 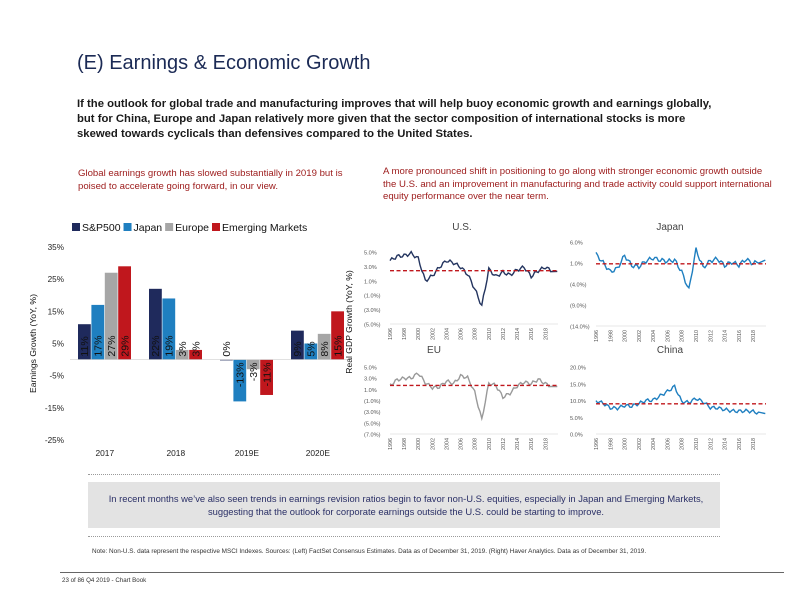 What do you see at coordinates (580, 328) in the screenshot?
I see `y-tick-label: (14.0%)` at bounding box center [580, 328].